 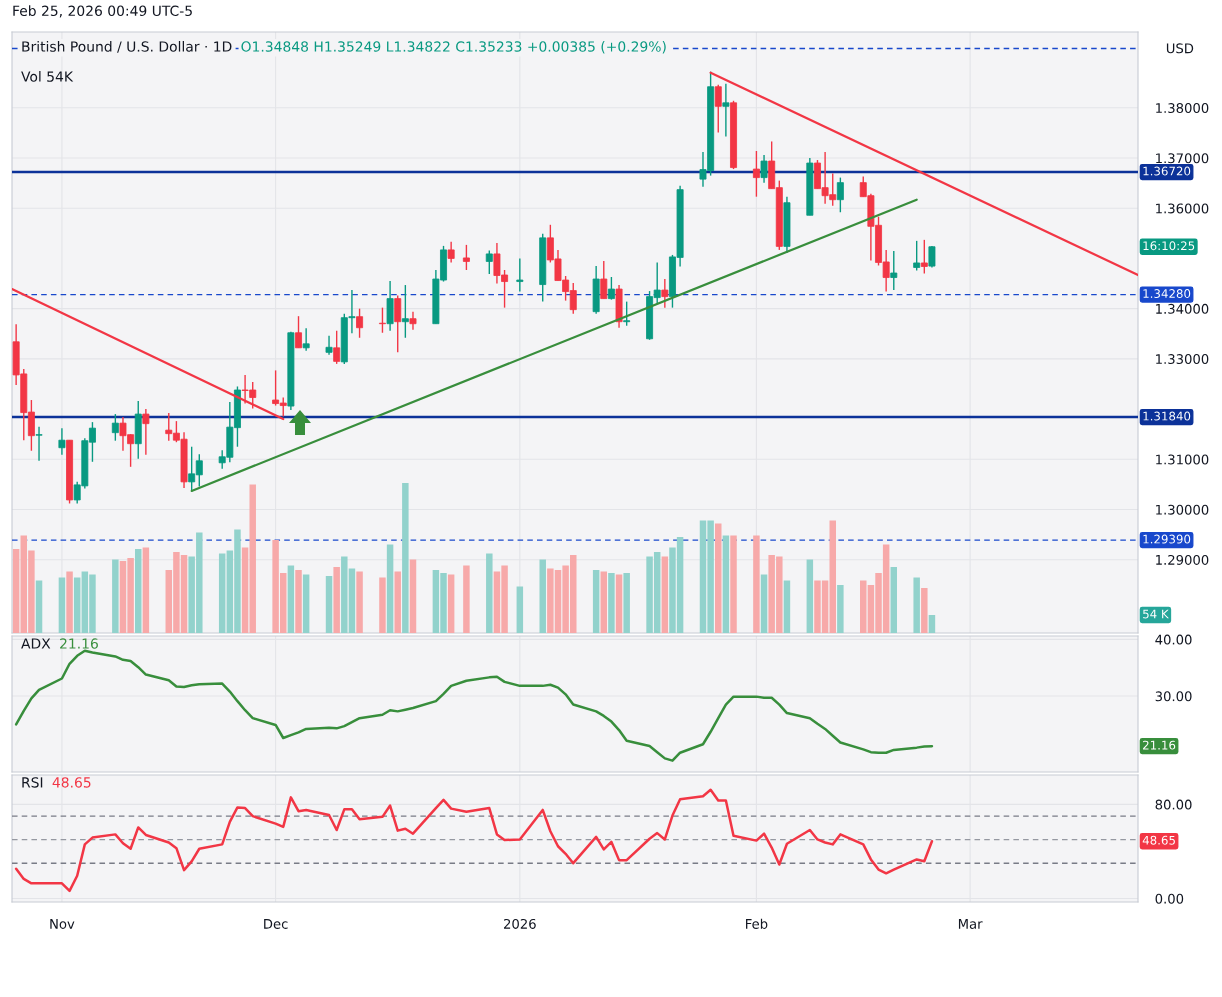 I want to click on x-tick-label: Mar, so click(x=970, y=924).